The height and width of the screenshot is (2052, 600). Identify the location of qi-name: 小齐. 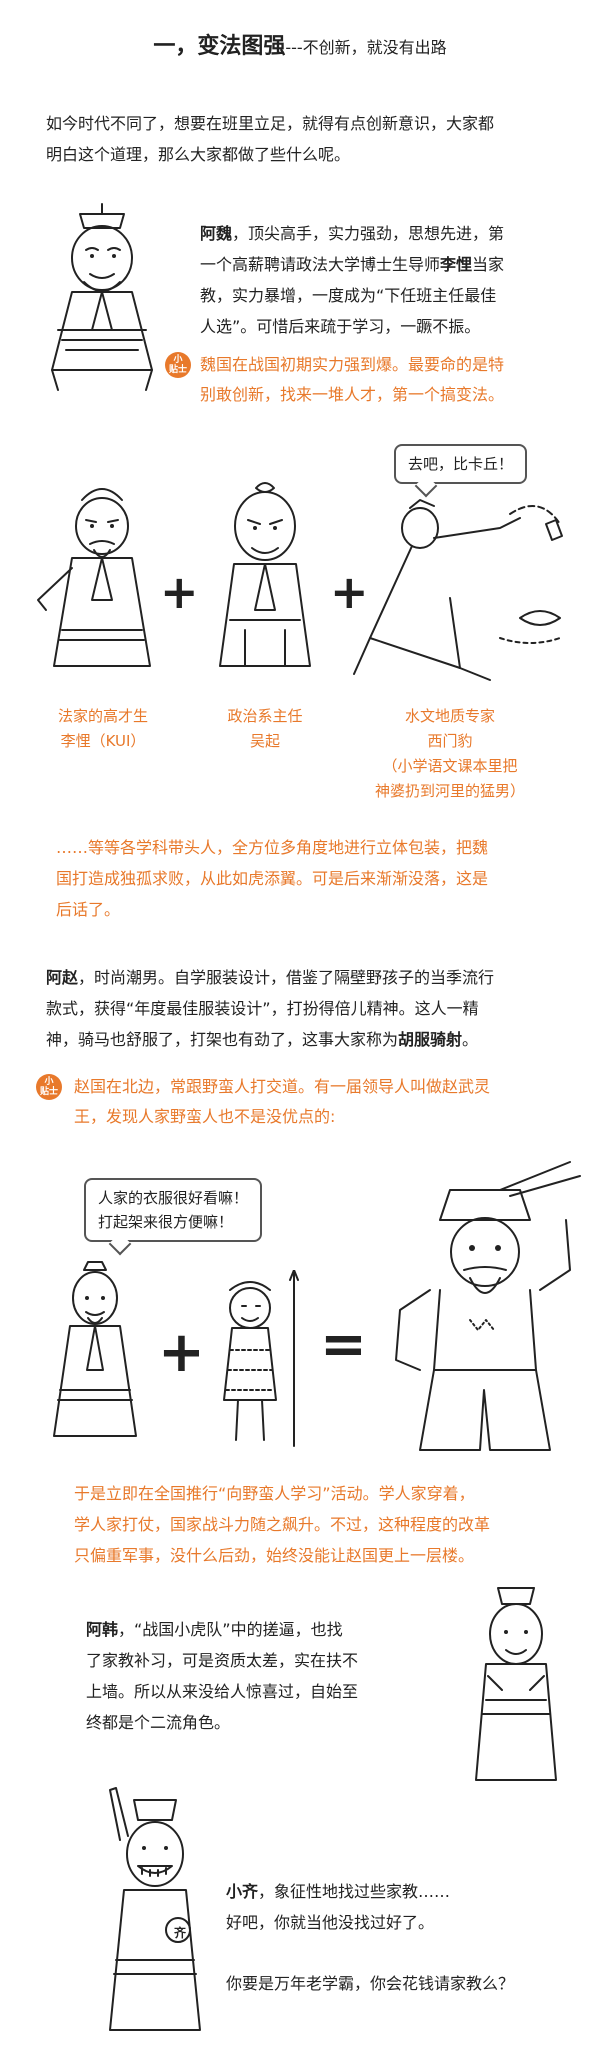
(242, 1891).